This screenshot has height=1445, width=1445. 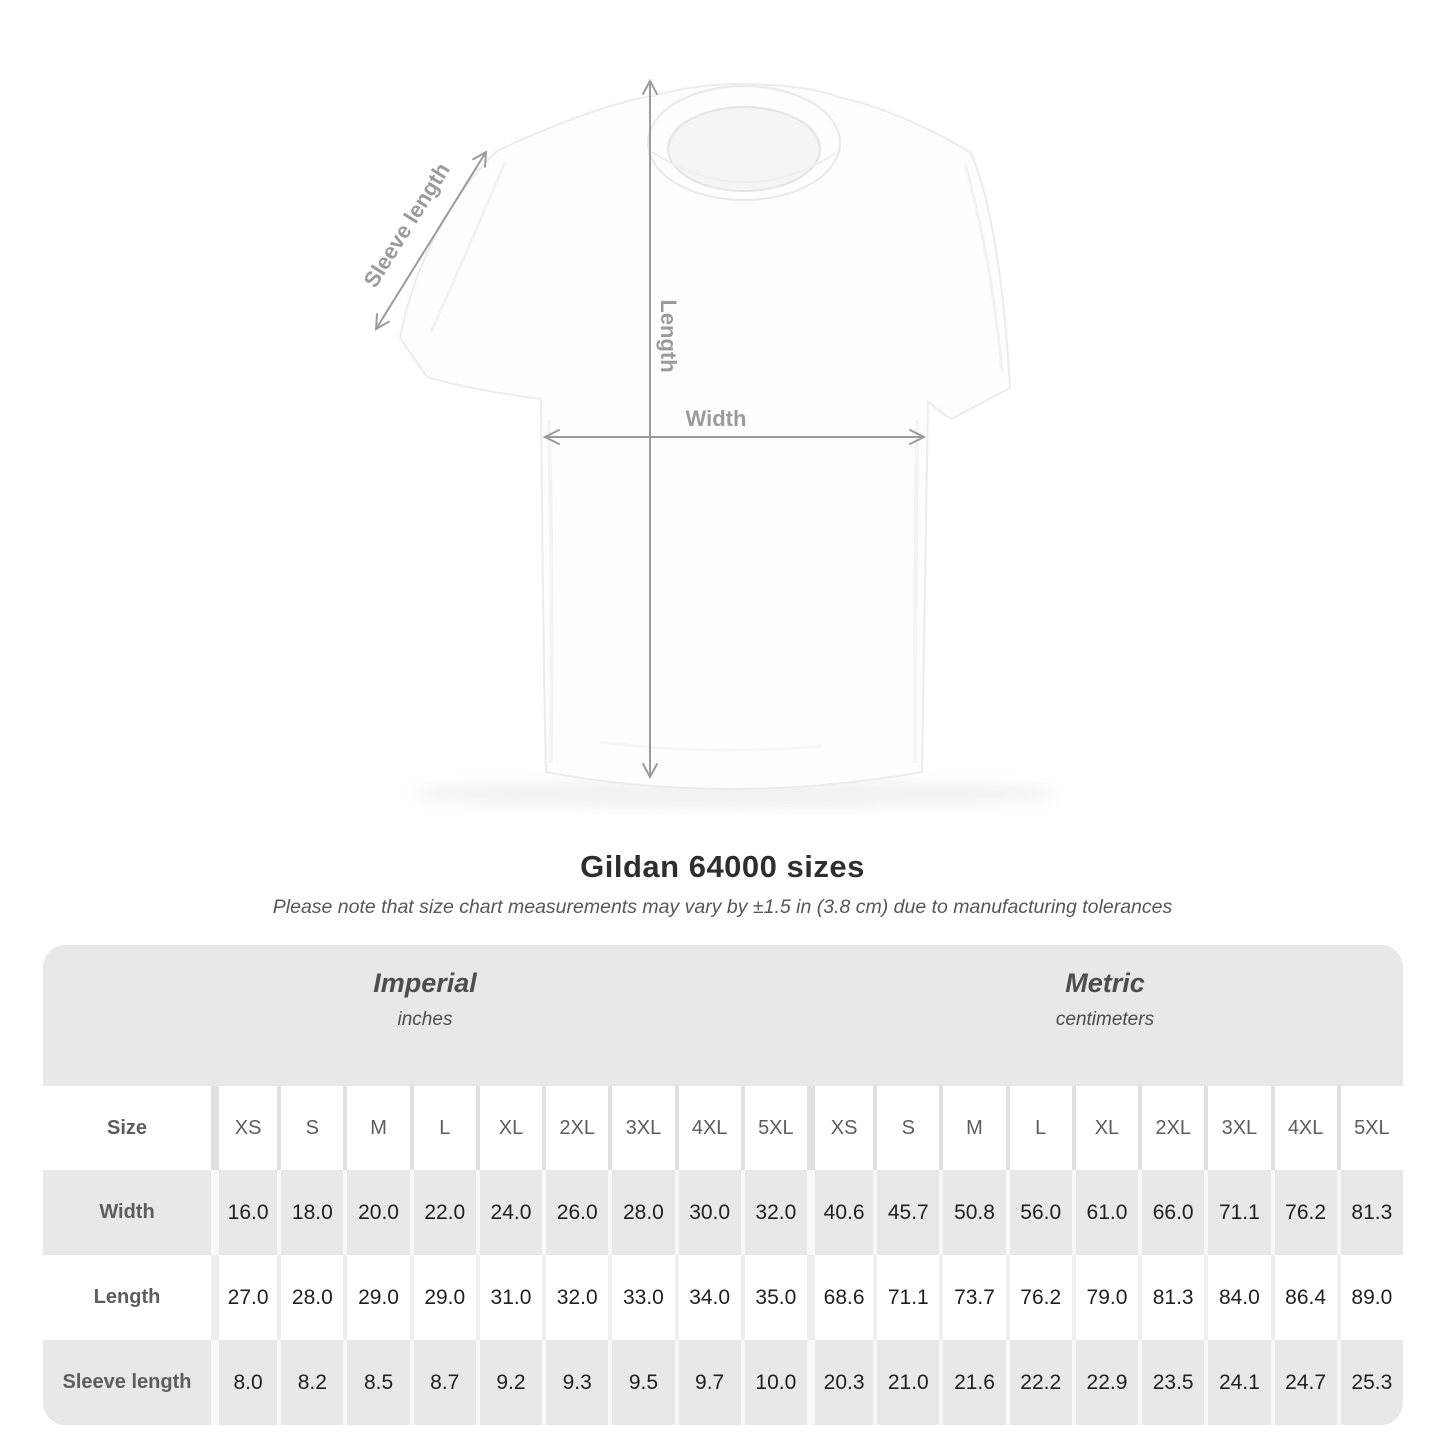 I want to click on value-cell: 9.2, so click(x=509, y=1382).